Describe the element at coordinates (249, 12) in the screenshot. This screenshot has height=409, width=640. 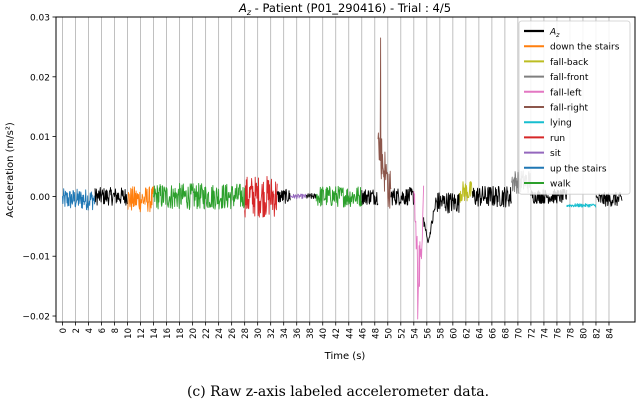
I see `title-sub: z` at that location.